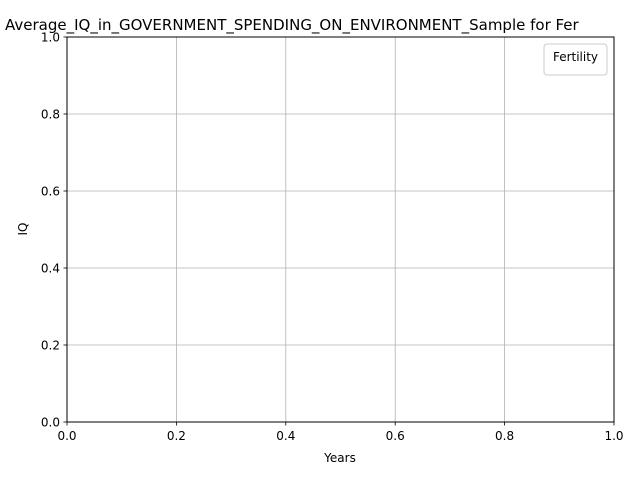 This screenshot has height=484, width=640. I want to click on y-tick-label: 0.8, so click(50, 114).